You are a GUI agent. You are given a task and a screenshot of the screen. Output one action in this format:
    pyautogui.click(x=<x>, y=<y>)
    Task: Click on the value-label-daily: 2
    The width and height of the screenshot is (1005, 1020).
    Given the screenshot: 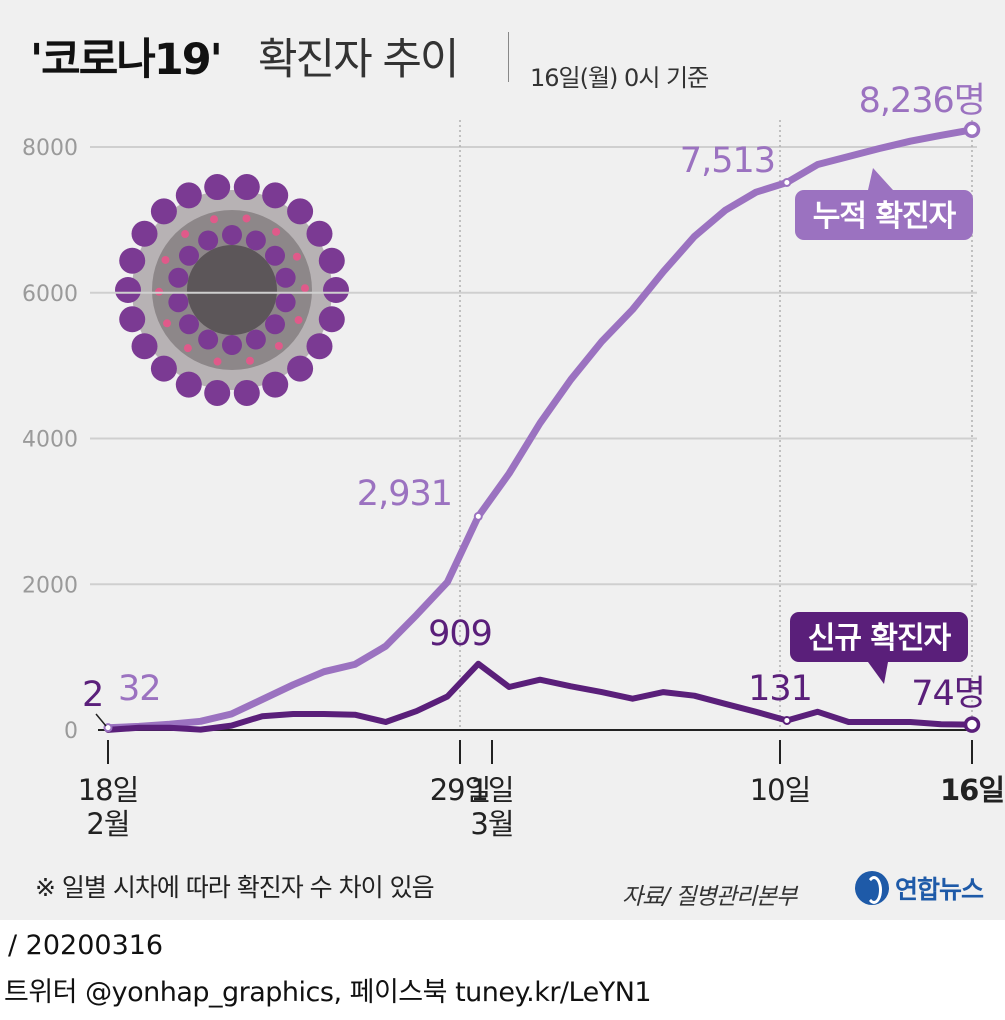 What is the action you would take?
    pyautogui.click(x=92, y=695)
    